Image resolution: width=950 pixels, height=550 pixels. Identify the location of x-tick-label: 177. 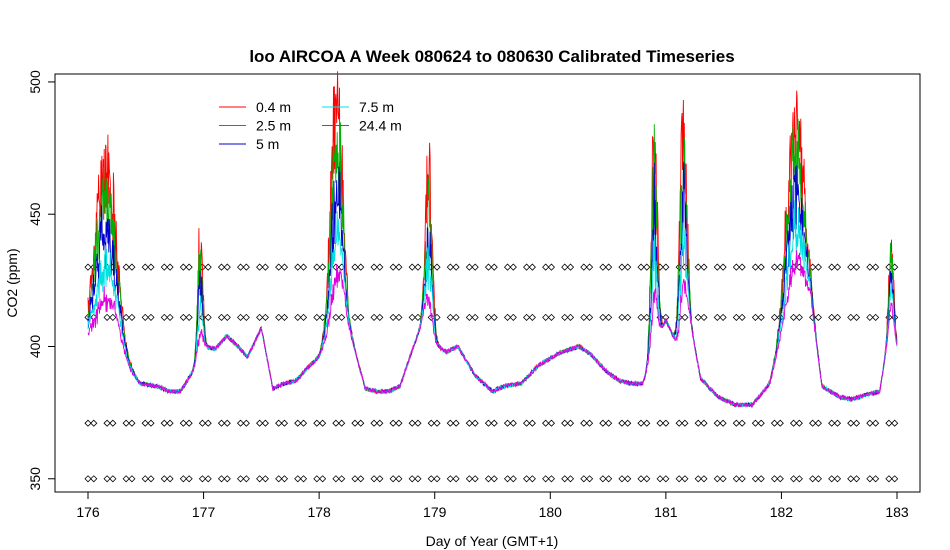
(204, 512).